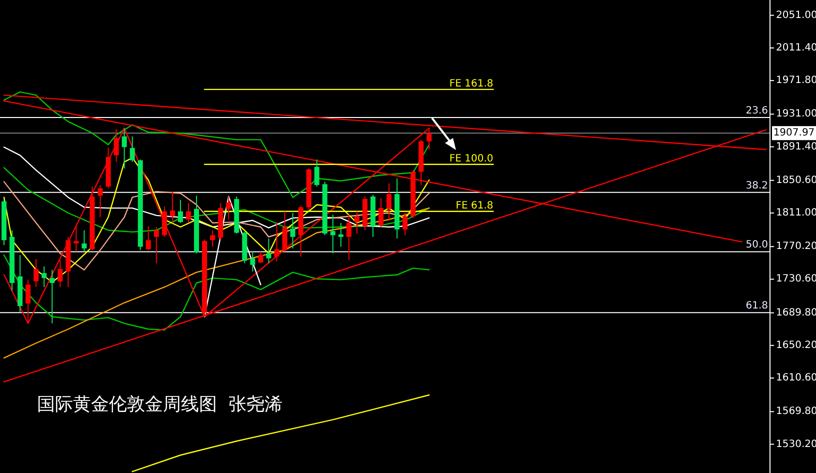 This screenshot has height=473, width=816. Describe the element at coordinates (159, 404) in the screenshot. I see `text: 国际黄金伦敦金周线图 张尧浠` at that location.